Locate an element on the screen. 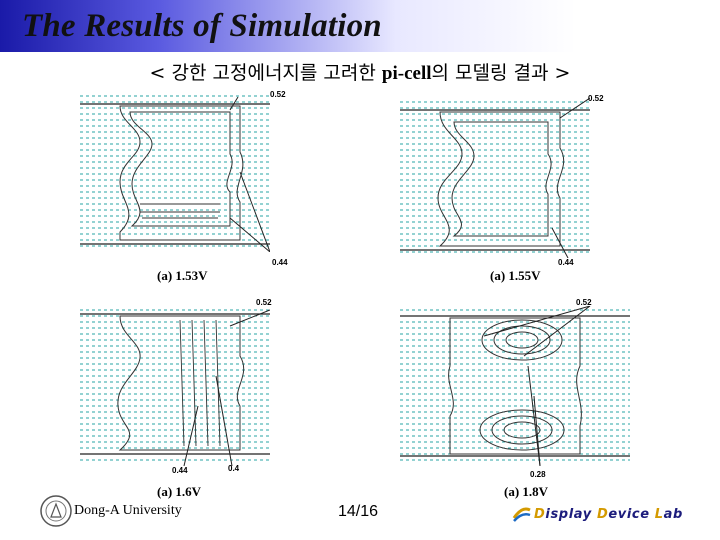 The width and height of the screenshot is (720, 540). panel-3-label-bottom: 0.44 is located at coordinates (180, 470).